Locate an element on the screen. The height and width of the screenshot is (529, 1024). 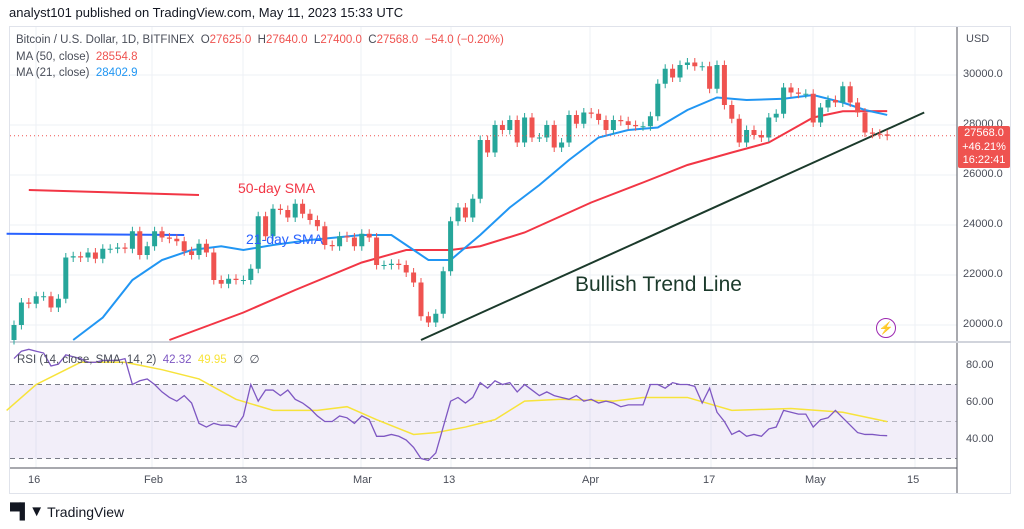
rsi-tick-label: 40.00 is located at coordinates (980, 439).